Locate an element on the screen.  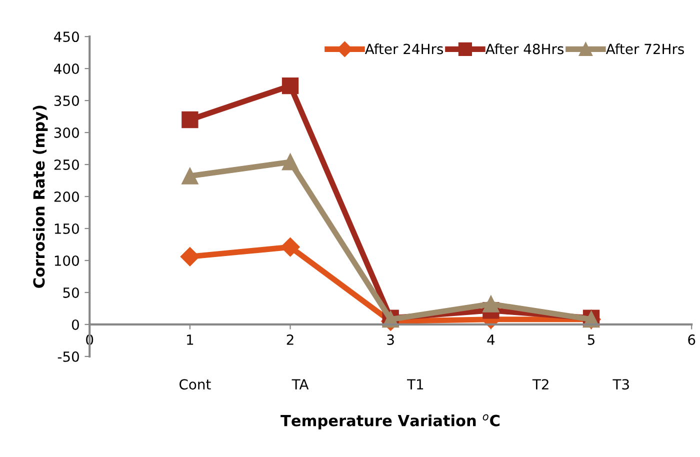
y-tick-label: 450 is located at coordinates (66, 37).